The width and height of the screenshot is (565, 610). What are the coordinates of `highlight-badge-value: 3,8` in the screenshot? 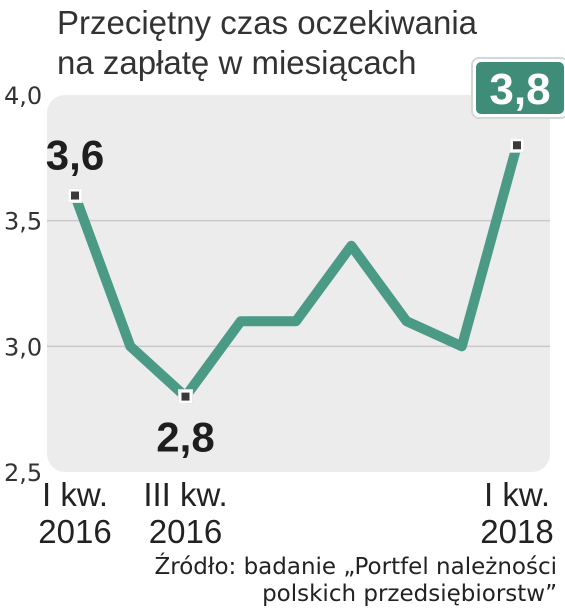 It's located at (519, 89).